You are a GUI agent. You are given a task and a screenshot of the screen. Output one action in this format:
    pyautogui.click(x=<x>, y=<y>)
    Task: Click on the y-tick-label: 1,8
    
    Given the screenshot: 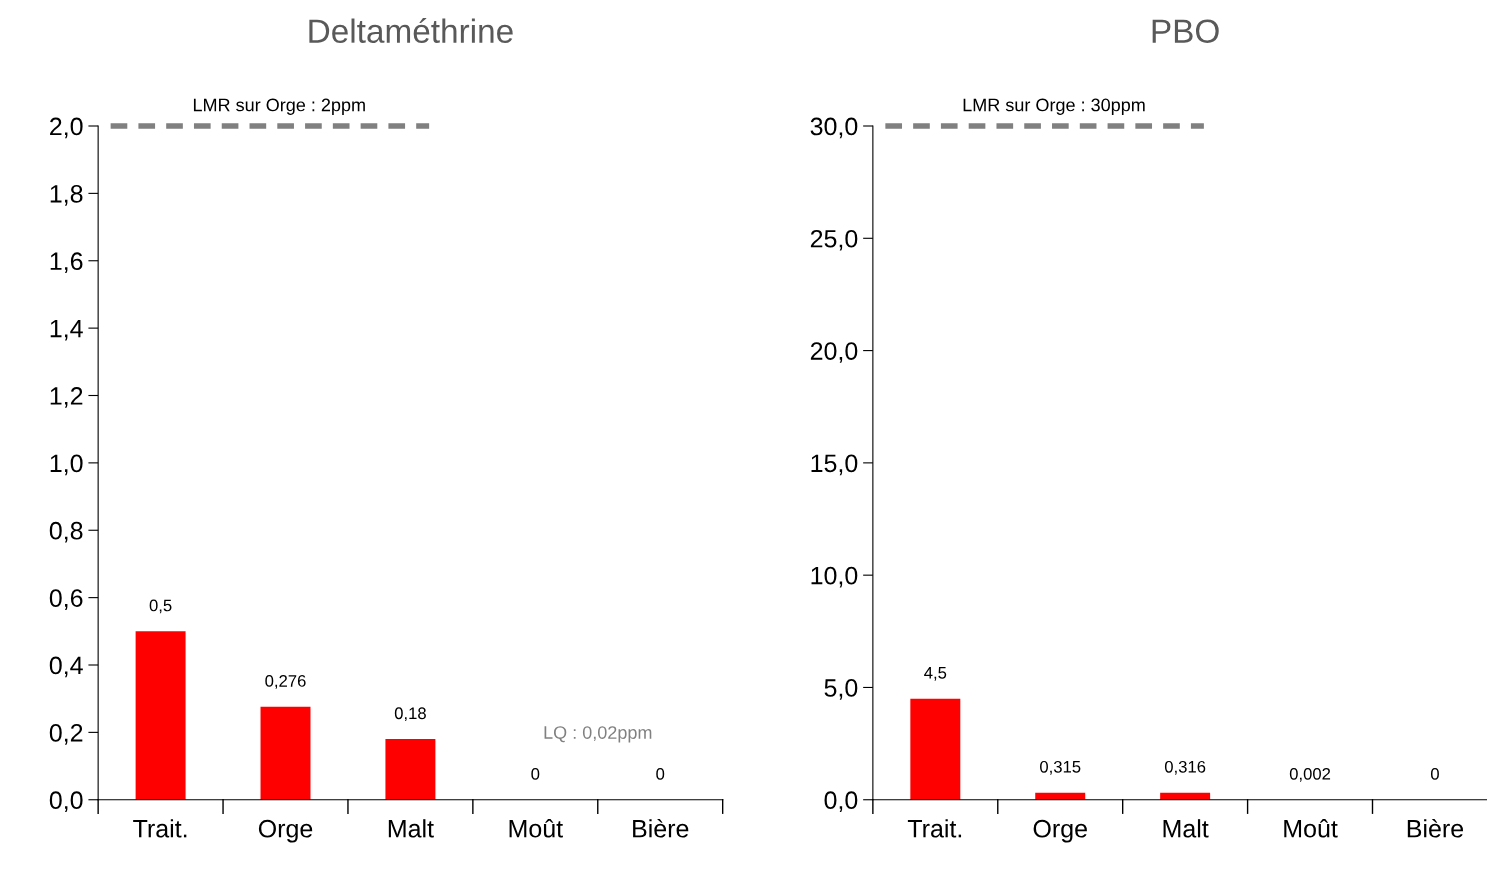 What is the action you would take?
    pyautogui.click(x=66, y=195)
    